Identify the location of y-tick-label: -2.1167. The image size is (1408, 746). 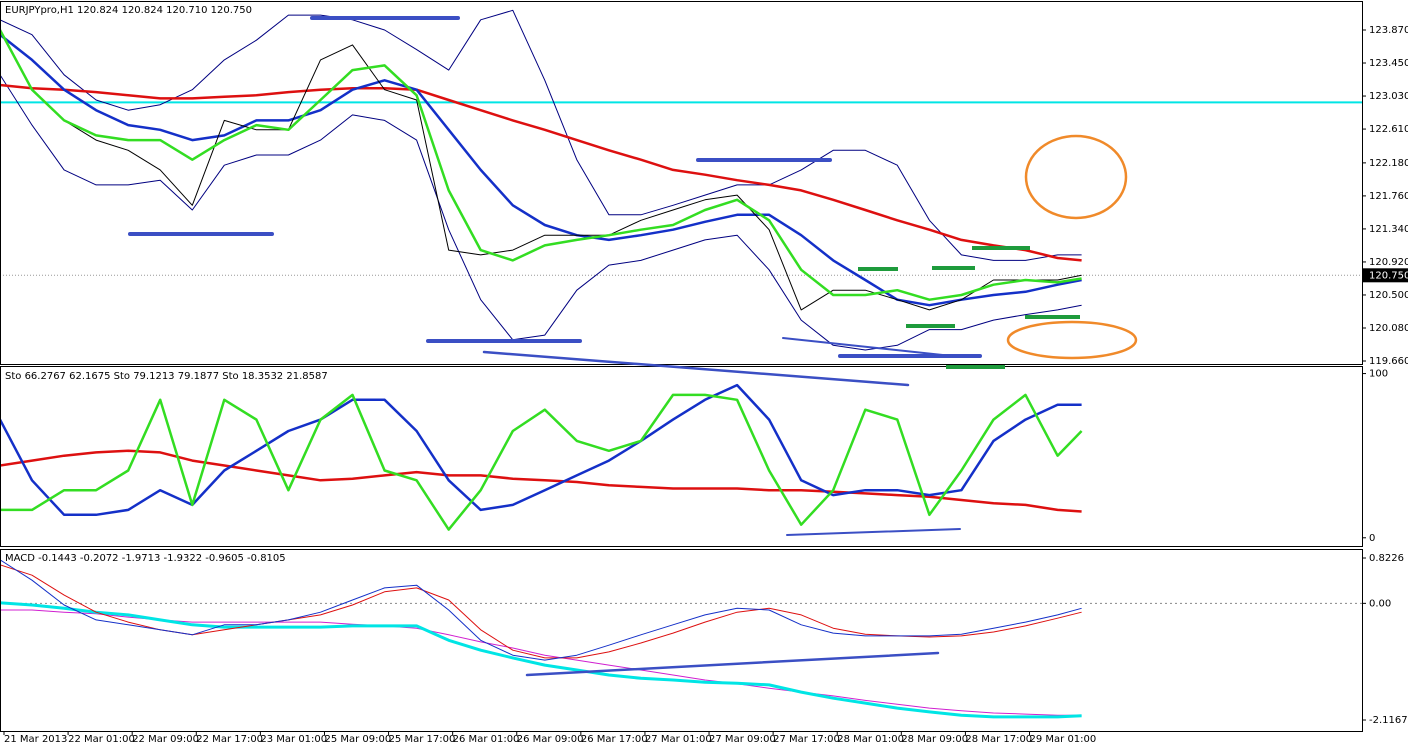
(1388, 720).